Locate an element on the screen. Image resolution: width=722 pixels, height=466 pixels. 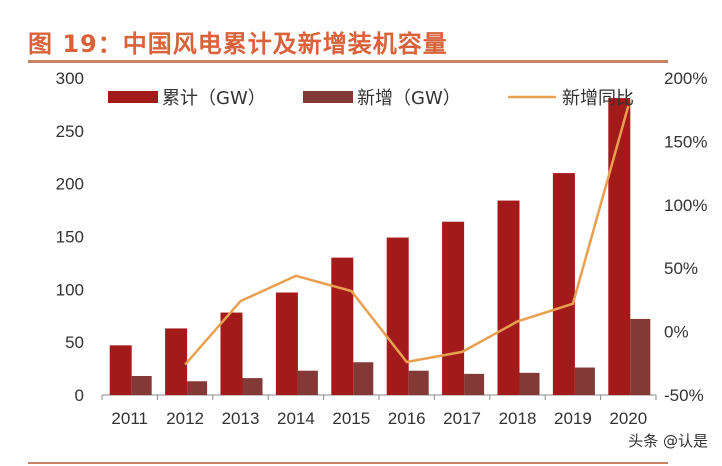
legend-label-cumulative: 累计（GW） is located at coordinates (214, 98).